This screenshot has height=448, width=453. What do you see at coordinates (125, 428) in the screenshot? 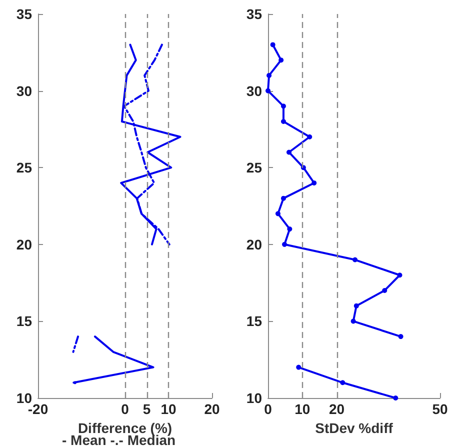
I see `x-axis-title: Difference (%)` at bounding box center [125, 428].